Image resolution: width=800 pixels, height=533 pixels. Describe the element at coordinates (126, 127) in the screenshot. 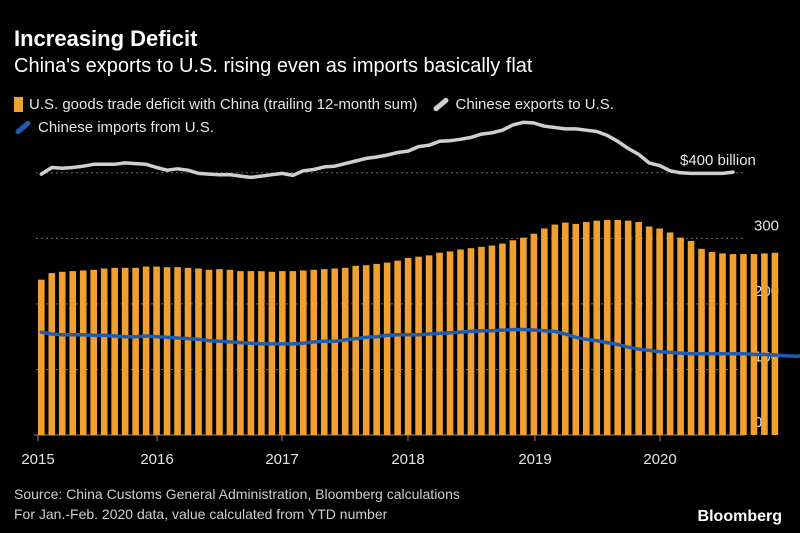

I see `legend-label-imports: Chinese imports from U.S.` at that location.